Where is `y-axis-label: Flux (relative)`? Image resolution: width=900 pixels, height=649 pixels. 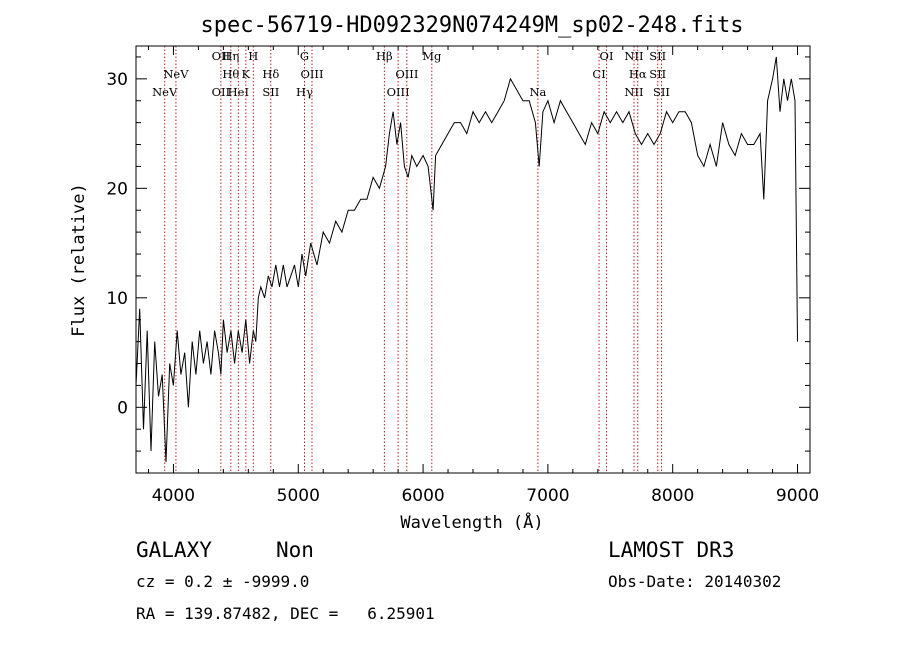 y-axis-label: Flux (relative) is located at coordinates (79, 260).